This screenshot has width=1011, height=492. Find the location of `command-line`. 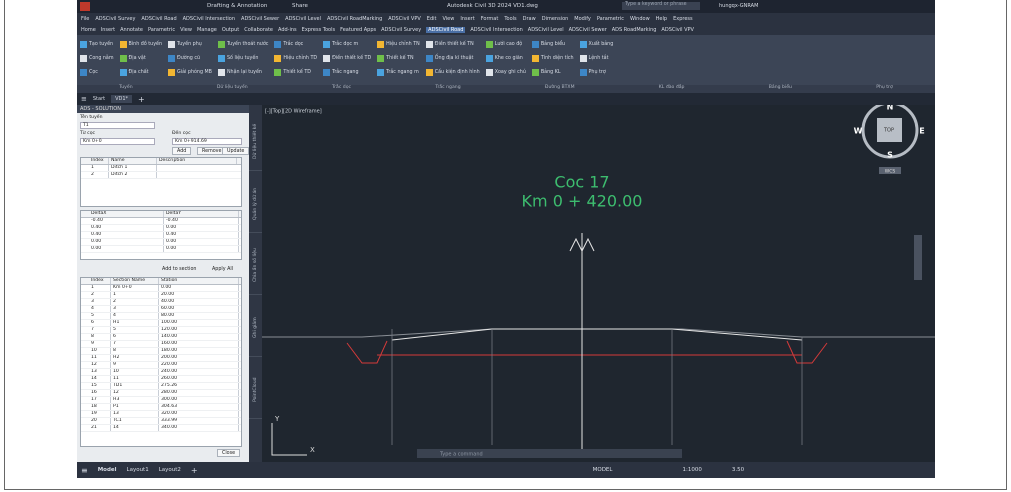

command-line is located at coordinates (549, 453).